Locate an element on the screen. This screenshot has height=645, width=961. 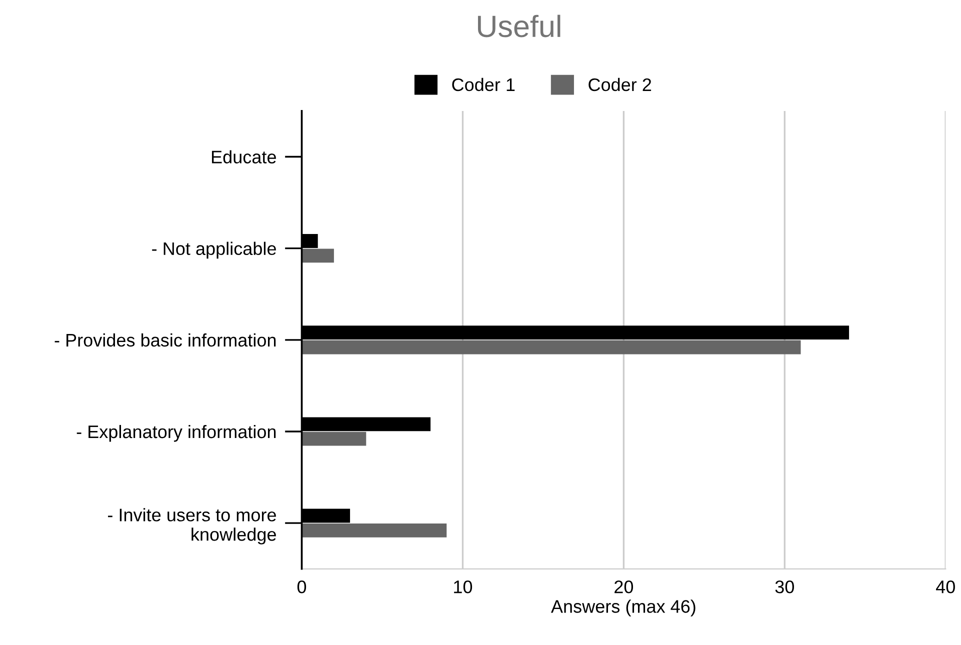
x-axis-title: Answers (max 46) is located at coordinates (623, 608).